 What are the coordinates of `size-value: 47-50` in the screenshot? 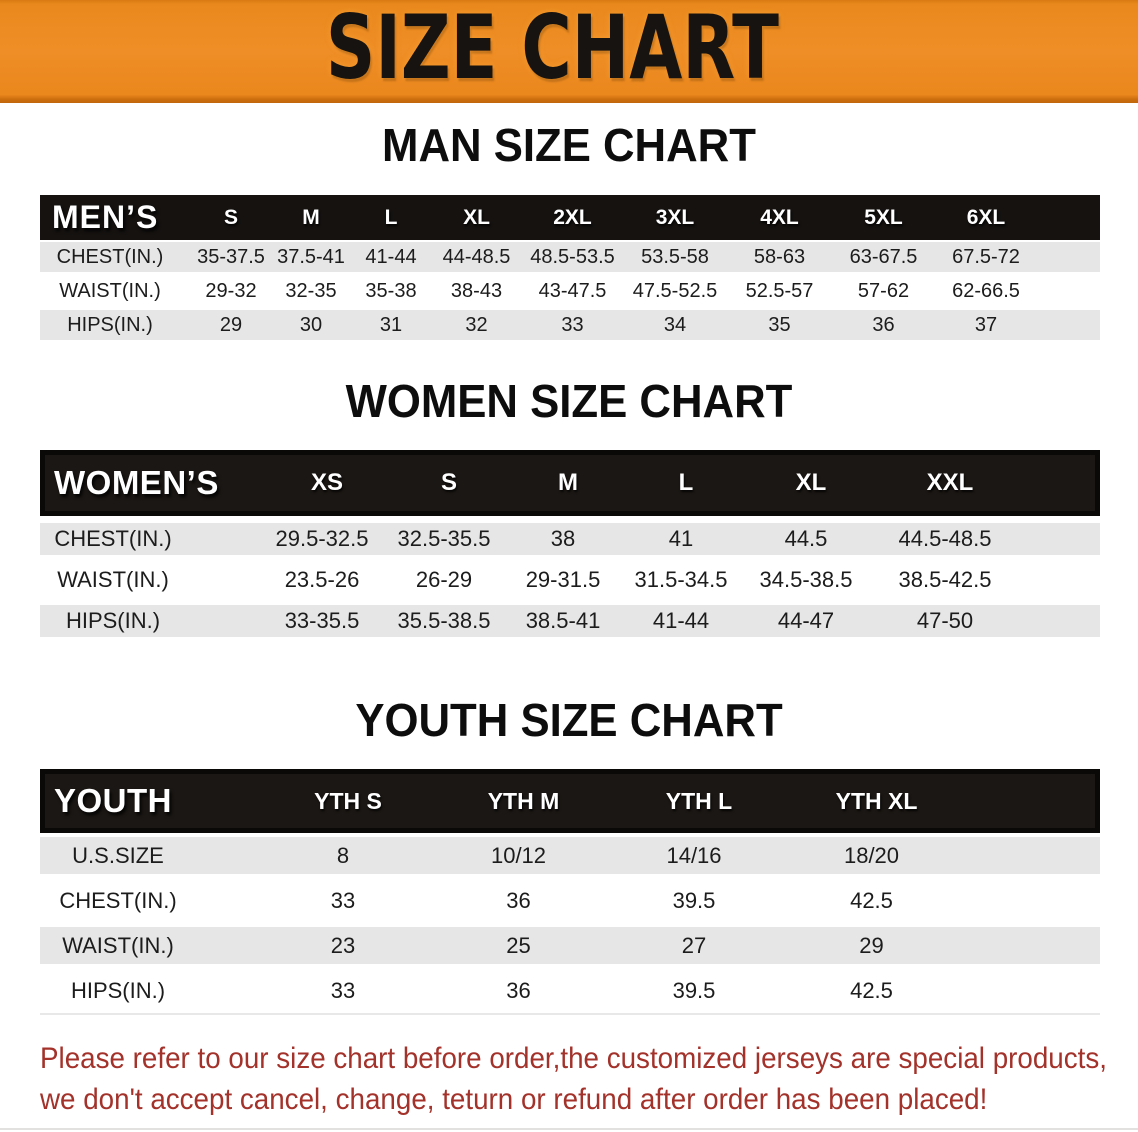 It's located at (945, 620).